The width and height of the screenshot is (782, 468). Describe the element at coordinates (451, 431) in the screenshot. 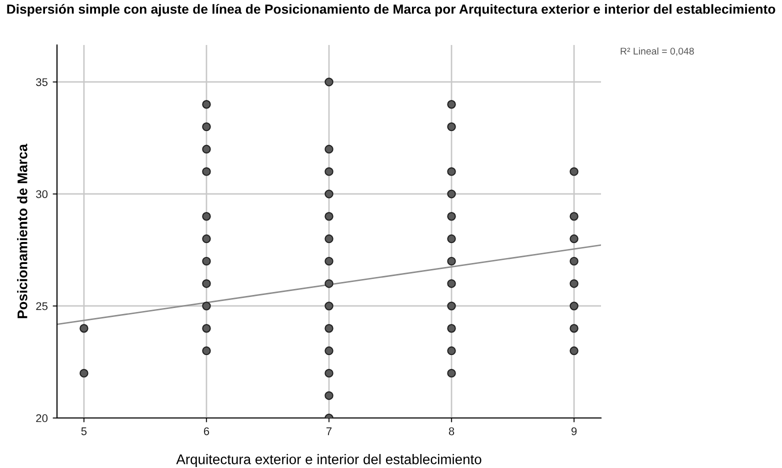

I see `x-tick-label: 8` at that location.